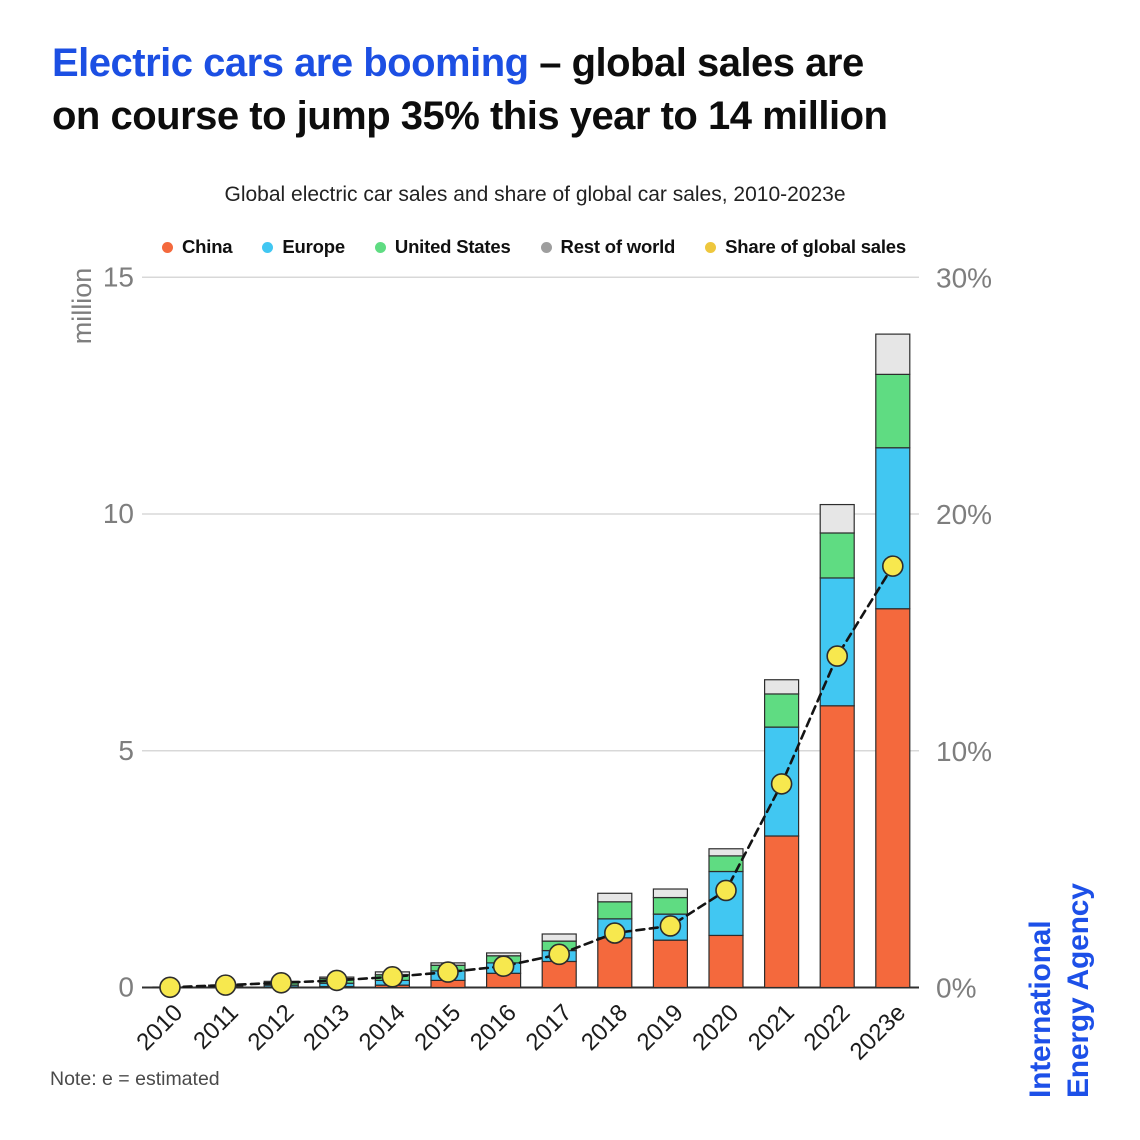  I want to click on legend-item: United States, so click(442, 247).